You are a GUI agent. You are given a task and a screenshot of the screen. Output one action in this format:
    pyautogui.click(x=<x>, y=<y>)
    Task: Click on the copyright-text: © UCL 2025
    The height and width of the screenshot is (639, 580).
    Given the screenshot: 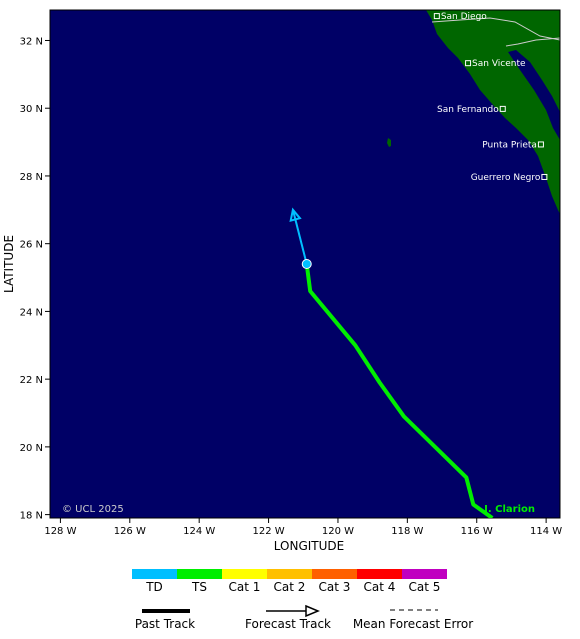 What is the action you would take?
    pyautogui.click(x=93, y=509)
    